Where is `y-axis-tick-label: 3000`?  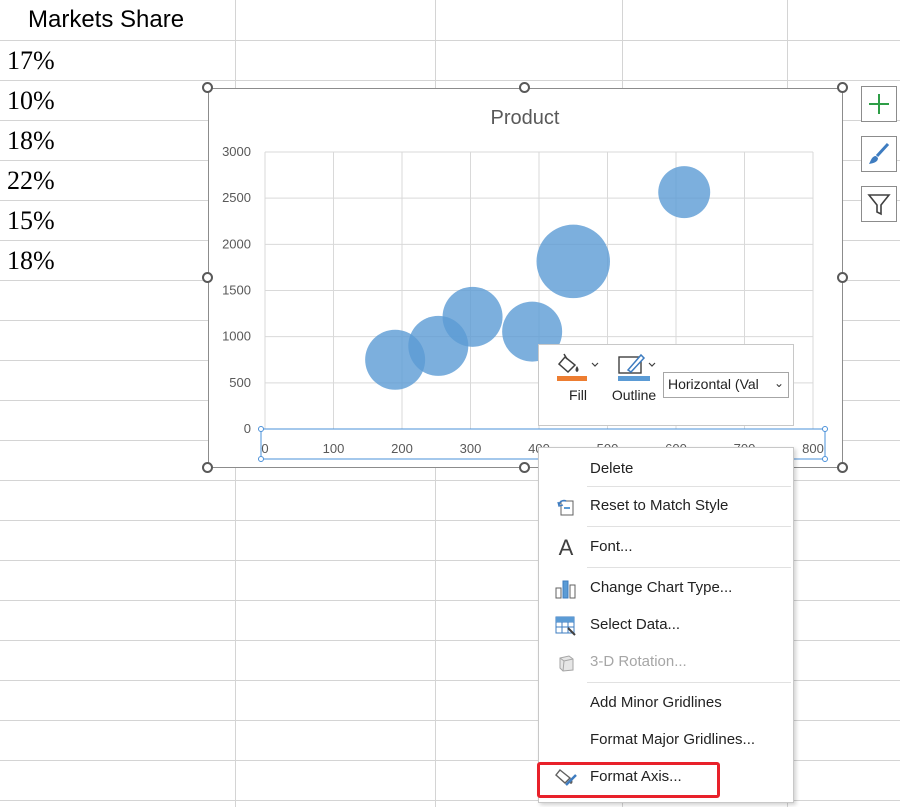
y-axis-tick-label: 3000 is located at coordinates (236, 151).